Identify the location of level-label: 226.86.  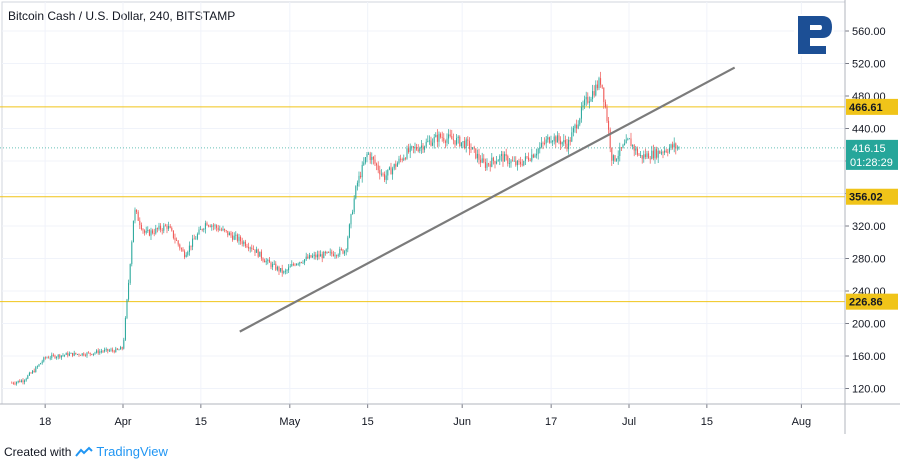
(866, 303).